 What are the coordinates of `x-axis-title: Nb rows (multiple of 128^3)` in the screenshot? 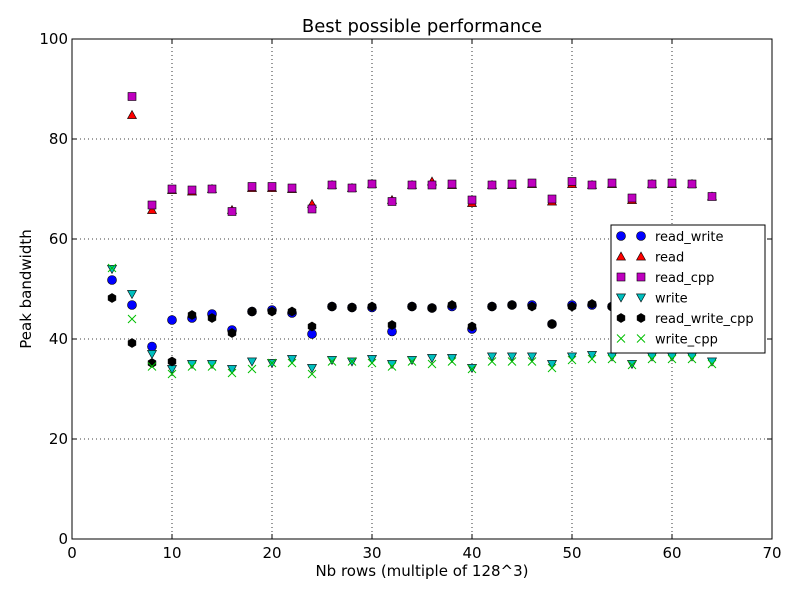 It's located at (421, 571).